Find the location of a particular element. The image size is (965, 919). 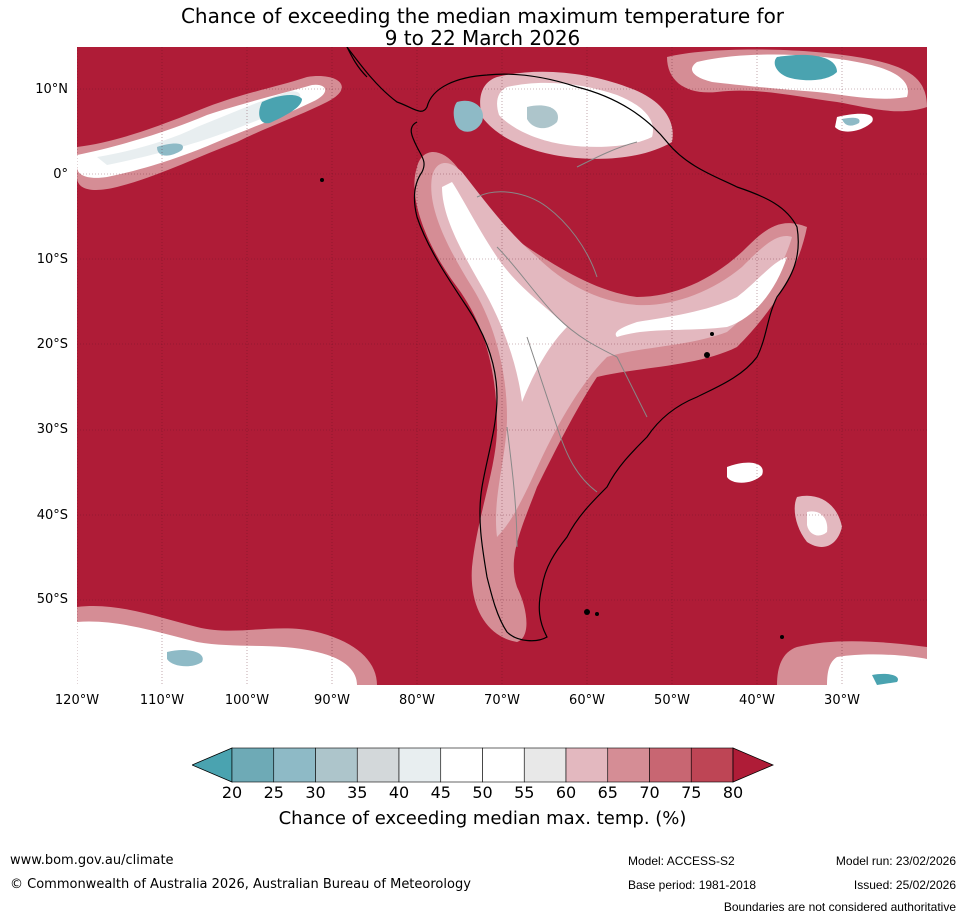

colorbar-tick-label: 35 is located at coordinates (357, 792).